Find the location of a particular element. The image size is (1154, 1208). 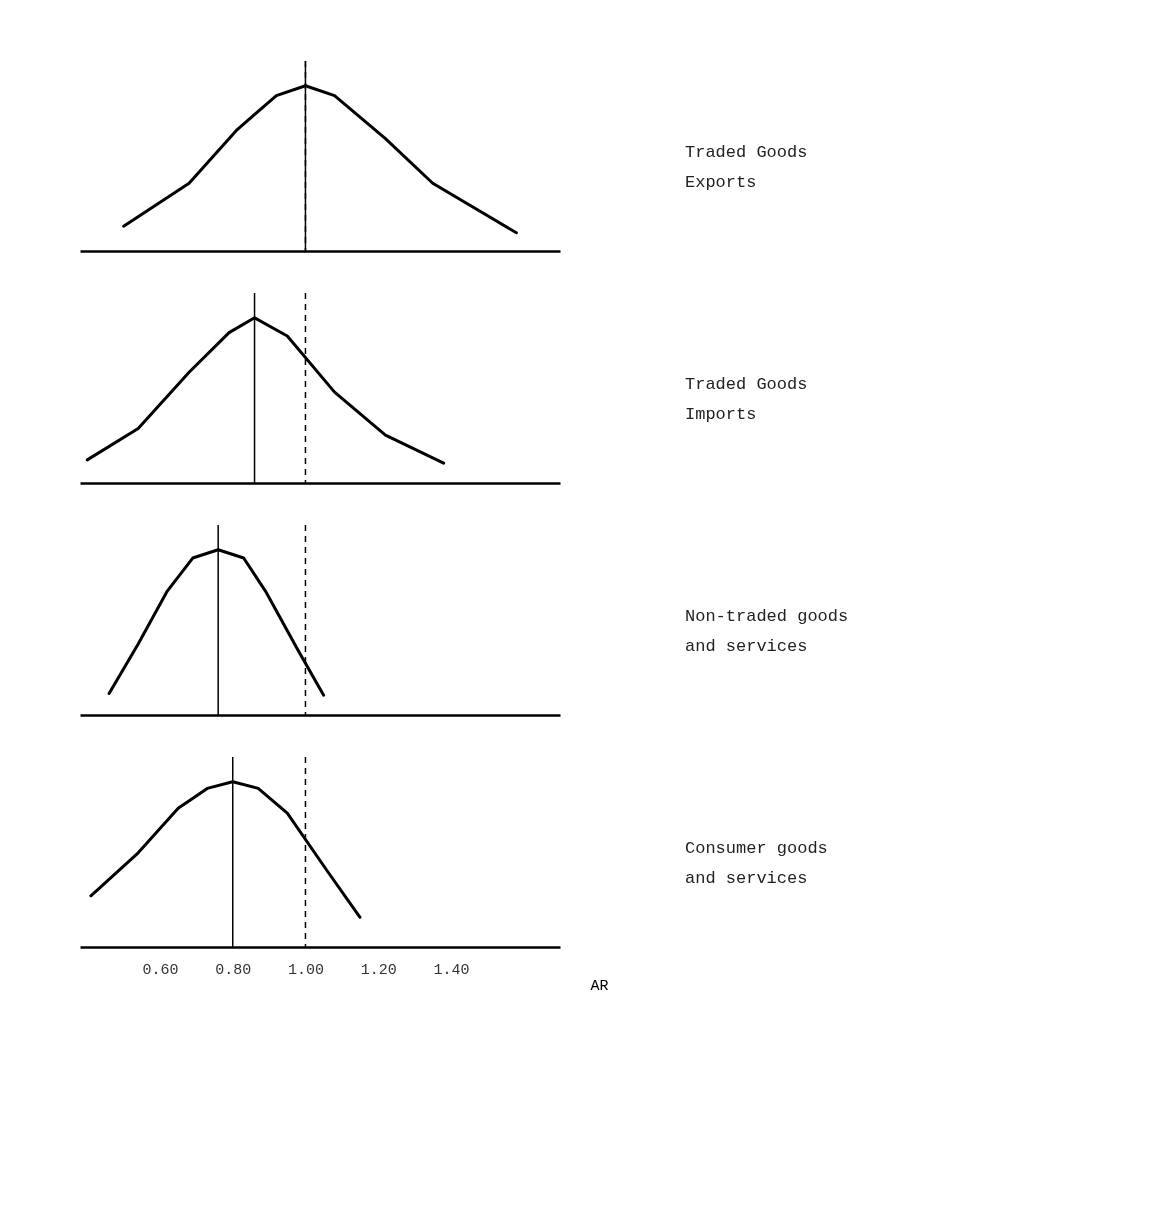

text: Traded Goods Imports is located at coordinates (746, 399).